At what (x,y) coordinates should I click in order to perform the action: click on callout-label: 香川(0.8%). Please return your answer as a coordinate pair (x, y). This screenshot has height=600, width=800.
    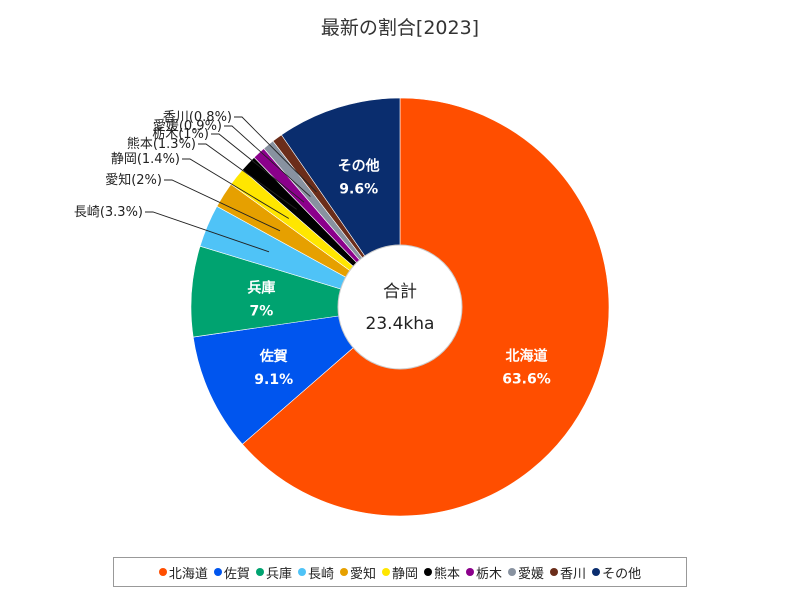
    Looking at the image, I should click on (197, 117).